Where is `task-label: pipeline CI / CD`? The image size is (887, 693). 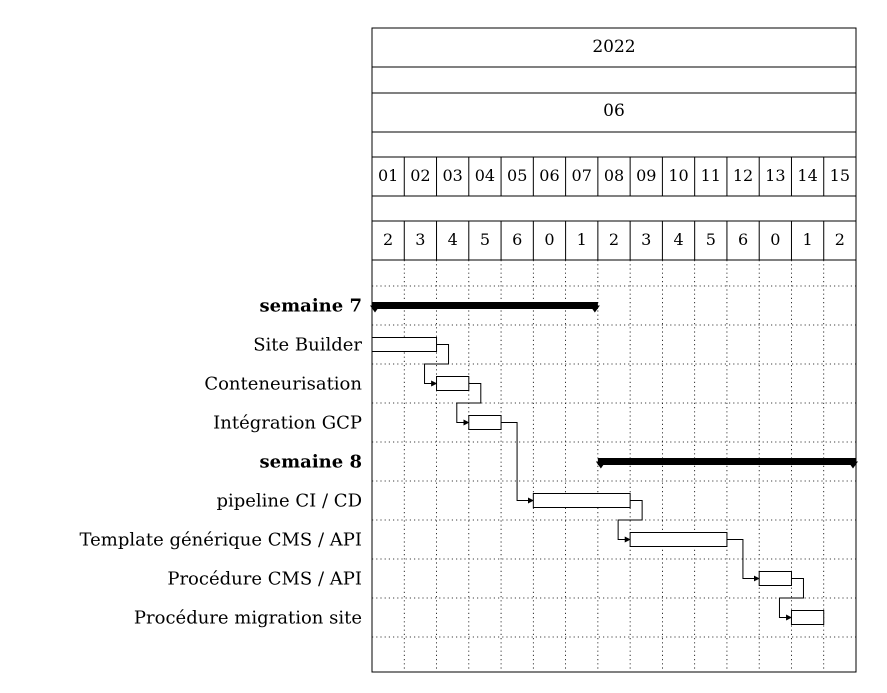 task-label: pipeline CI / CD is located at coordinates (289, 501).